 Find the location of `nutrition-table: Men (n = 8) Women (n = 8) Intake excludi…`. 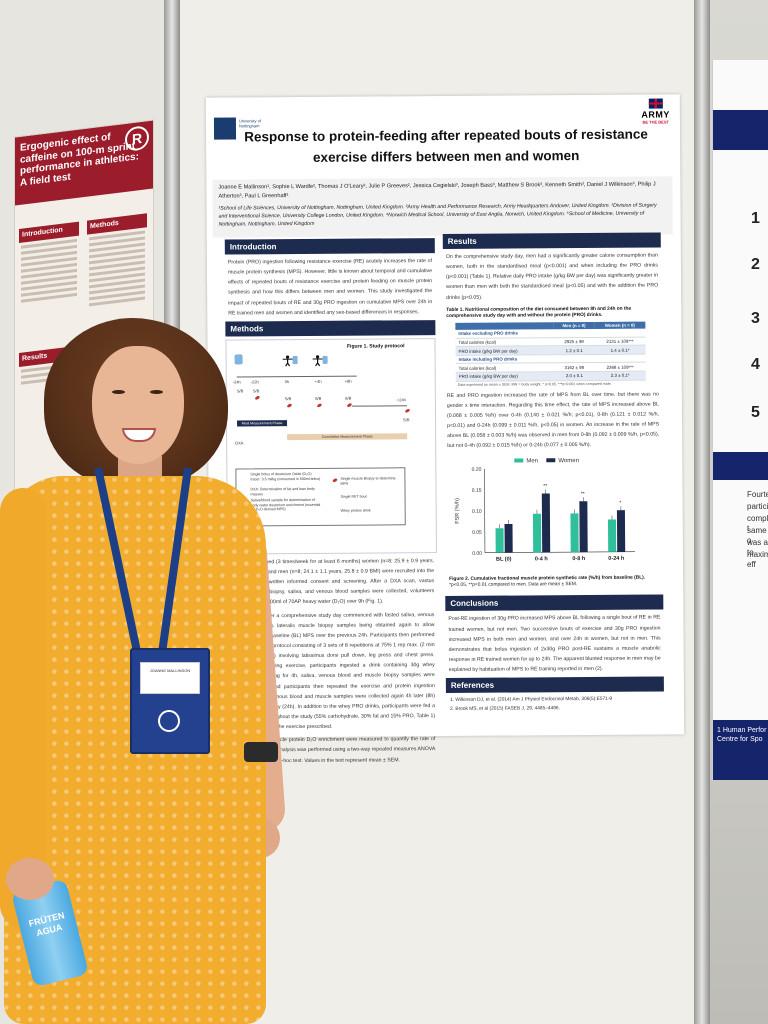

nutrition-table: Men (n = 8) Women (n = 8) Intake excludi… is located at coordinates (550, 351).